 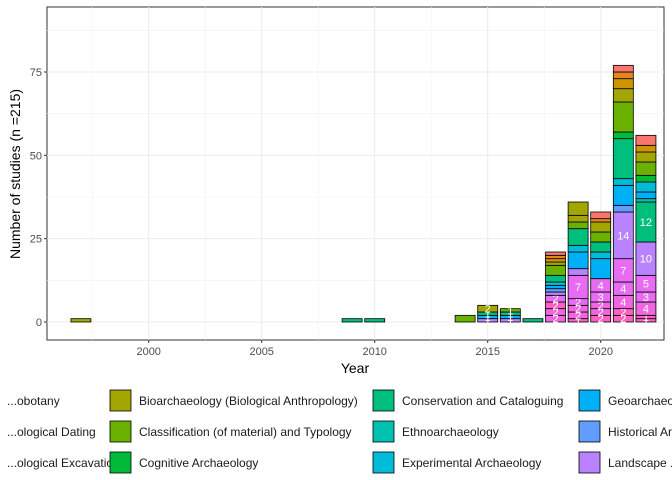 I want to click on legend-item: Ethnoarchaeology, so click(x=435, y=431).